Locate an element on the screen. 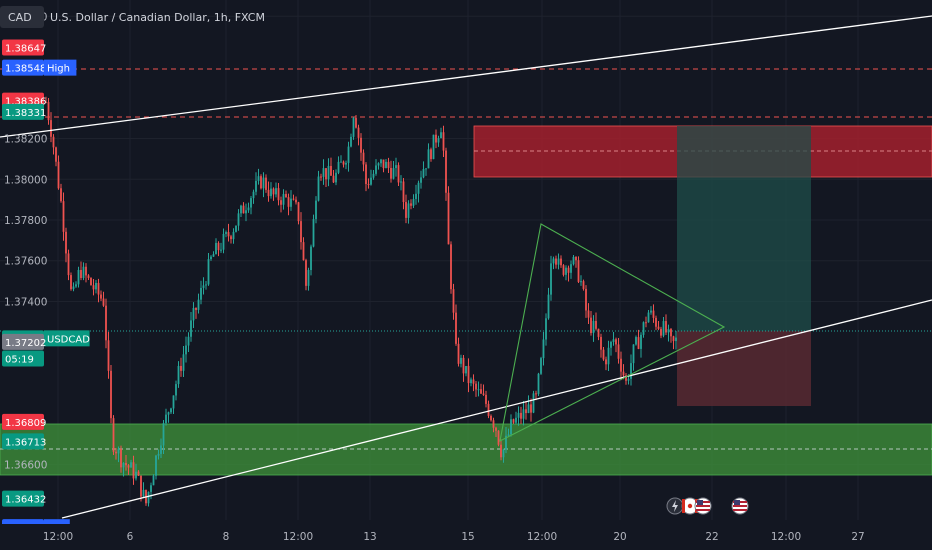 Image resolution: width=932 pixels, height=550 pixels. price-tag-label: 1.38386 is located at coordinates (25, 102).